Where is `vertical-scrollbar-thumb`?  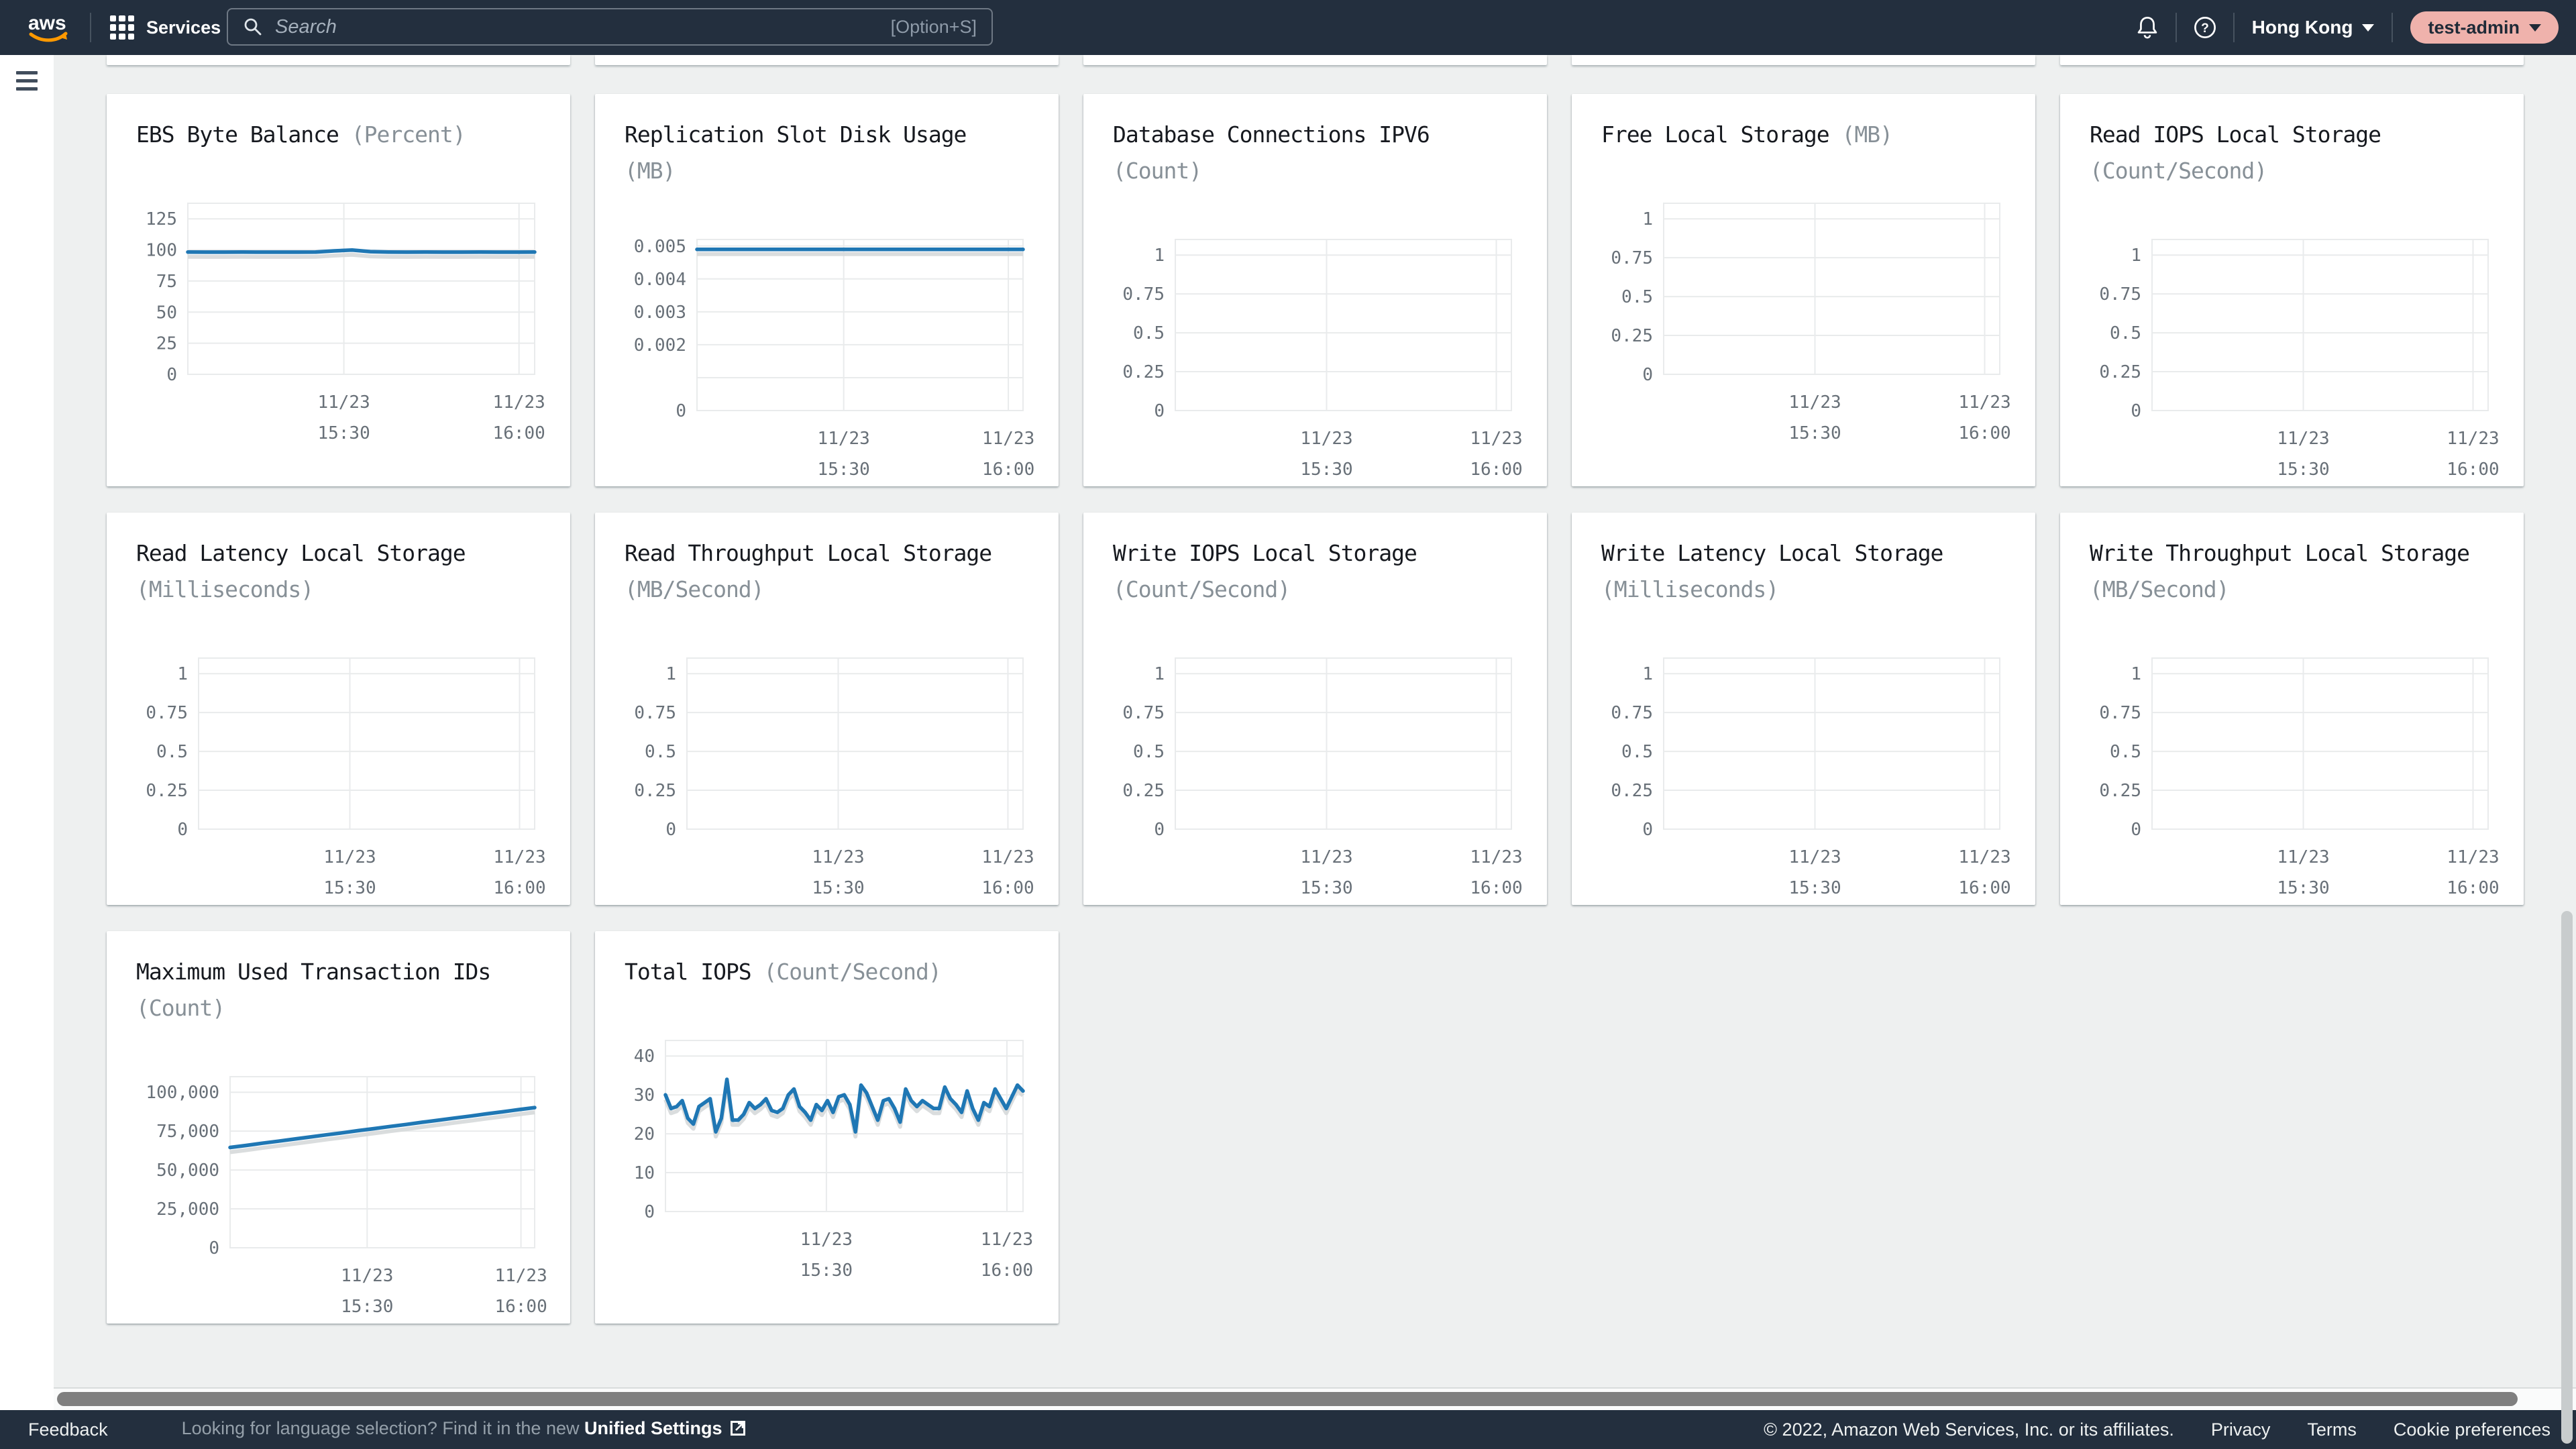
vertical-scrollbar-thumb is located at coordinates (2567, 1177).